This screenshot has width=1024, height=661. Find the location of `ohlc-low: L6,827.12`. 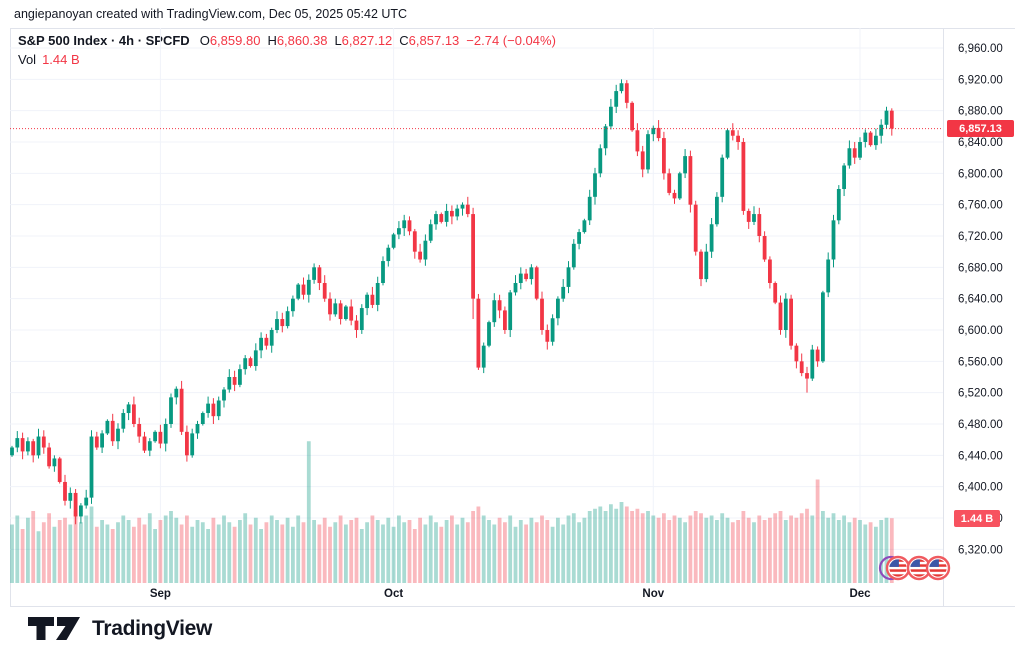

ohlc-low: L6,827.12 is located at coordinates (363, 40).